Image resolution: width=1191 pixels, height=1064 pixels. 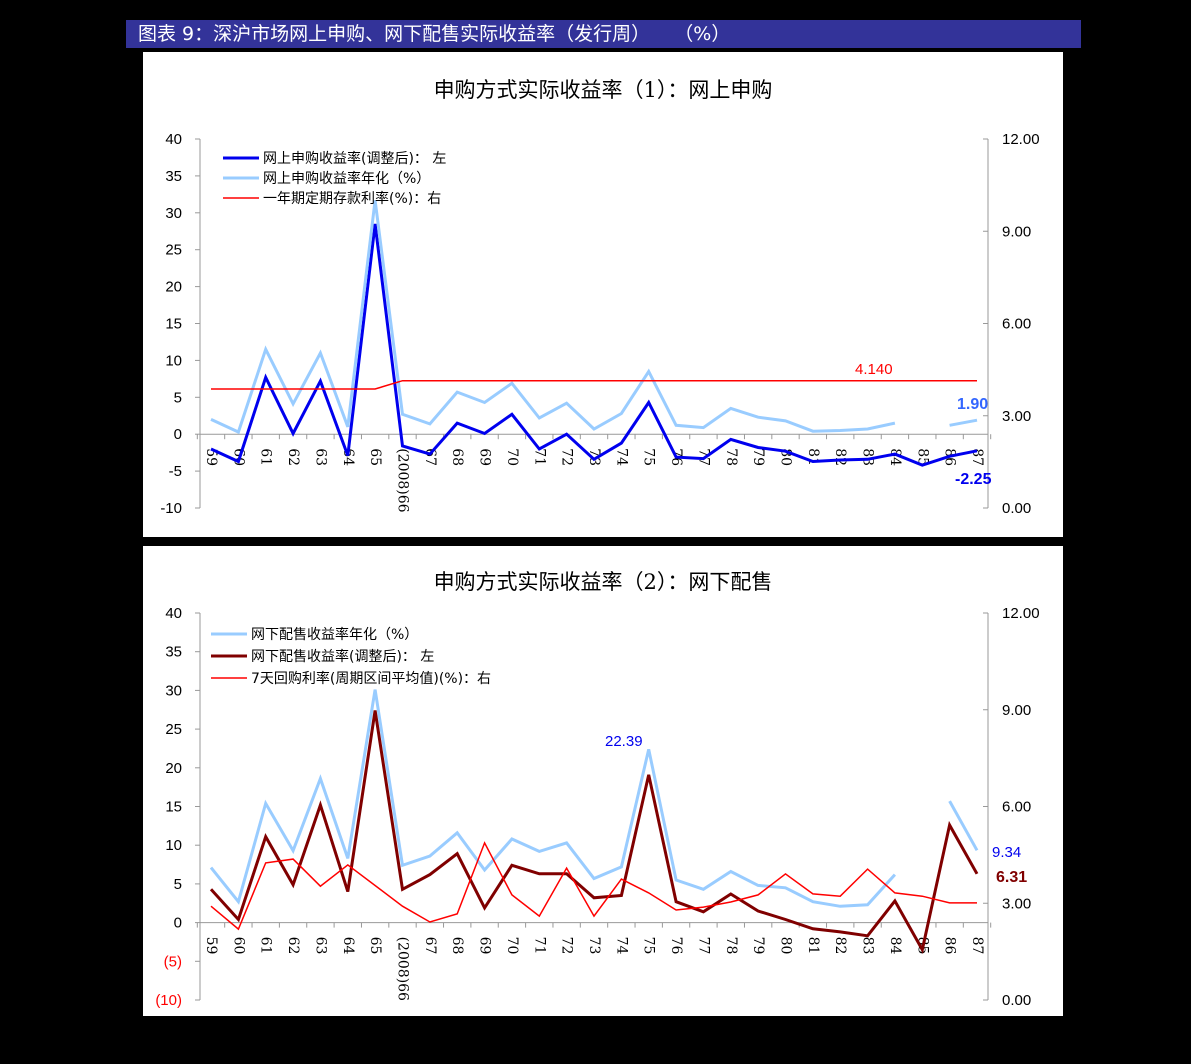 What do you see at coordinates (621, 457) in the screenshot?
I see `x-tick-label: 74` at bounding box center [621, 457].